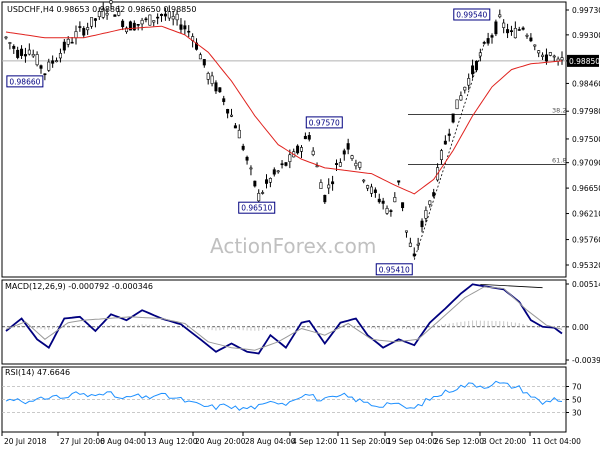 This screenshot has height=454, width=600. Describe the element at coordinates (586, 139) in the screenshot. I see `y-tick-label: 0.97500` at that location.